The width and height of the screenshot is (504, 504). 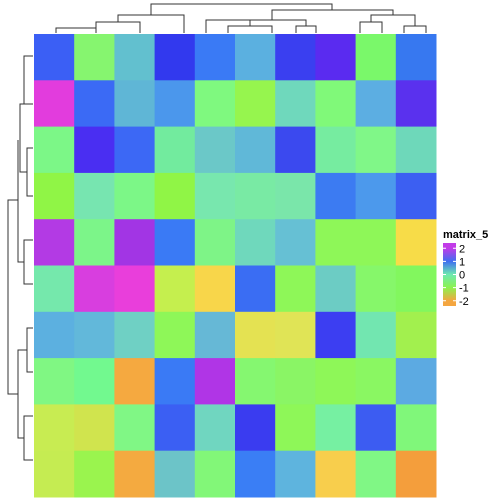 What do you see at coordinates (135, 196) in the screenshot?
I see `heatmap-cell-r4-c3` at bounding box center [135, 196].